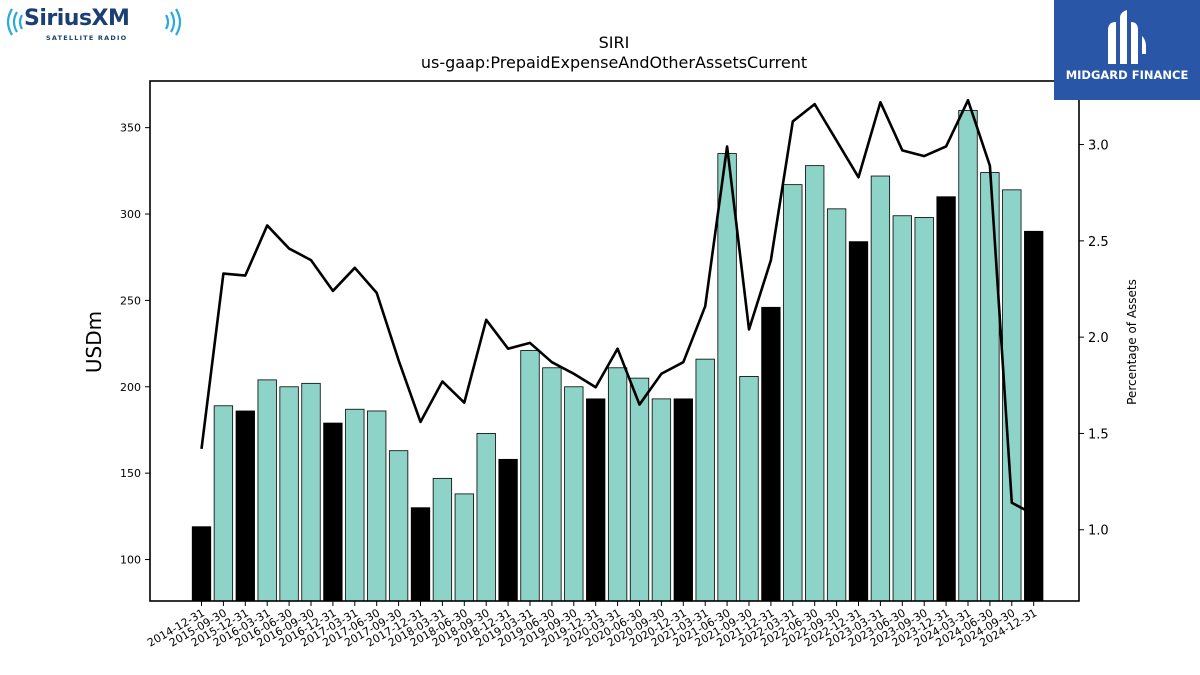 The height and width of the screenshot is (675, 1200). What do you see at coordinates (1098, 146) in the screenshot?
I see `y2-tick-label: 3.0` at bounding box center [1098, 146].